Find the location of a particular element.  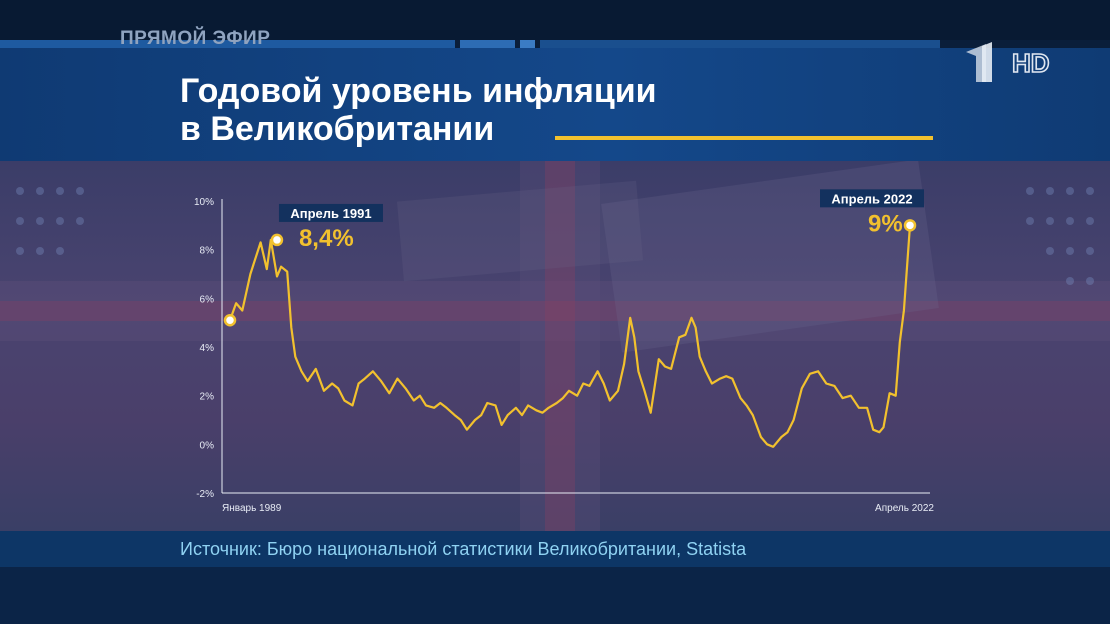

x-tick-label-start: Январь 1989 is located at coordinates (252, 508).